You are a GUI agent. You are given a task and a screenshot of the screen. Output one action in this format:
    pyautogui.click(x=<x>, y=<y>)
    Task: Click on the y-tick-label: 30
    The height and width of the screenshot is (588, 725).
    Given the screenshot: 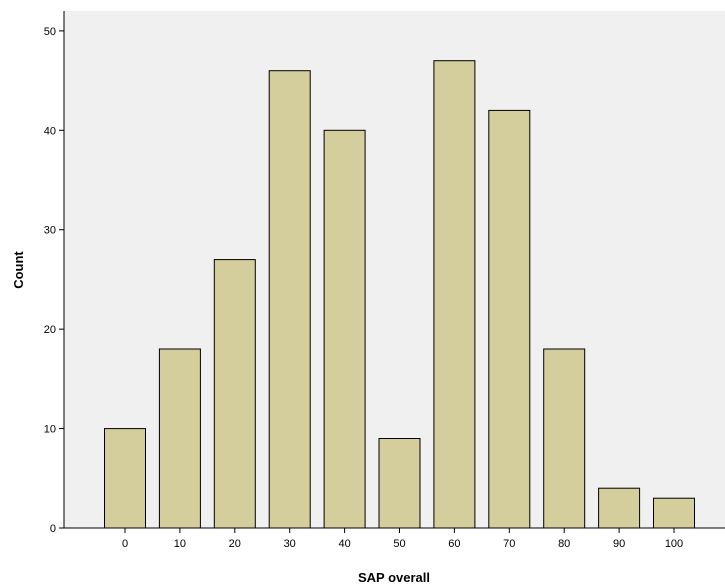 What is the action you would take?
    pyautogui.click(x=50, y=231)
    